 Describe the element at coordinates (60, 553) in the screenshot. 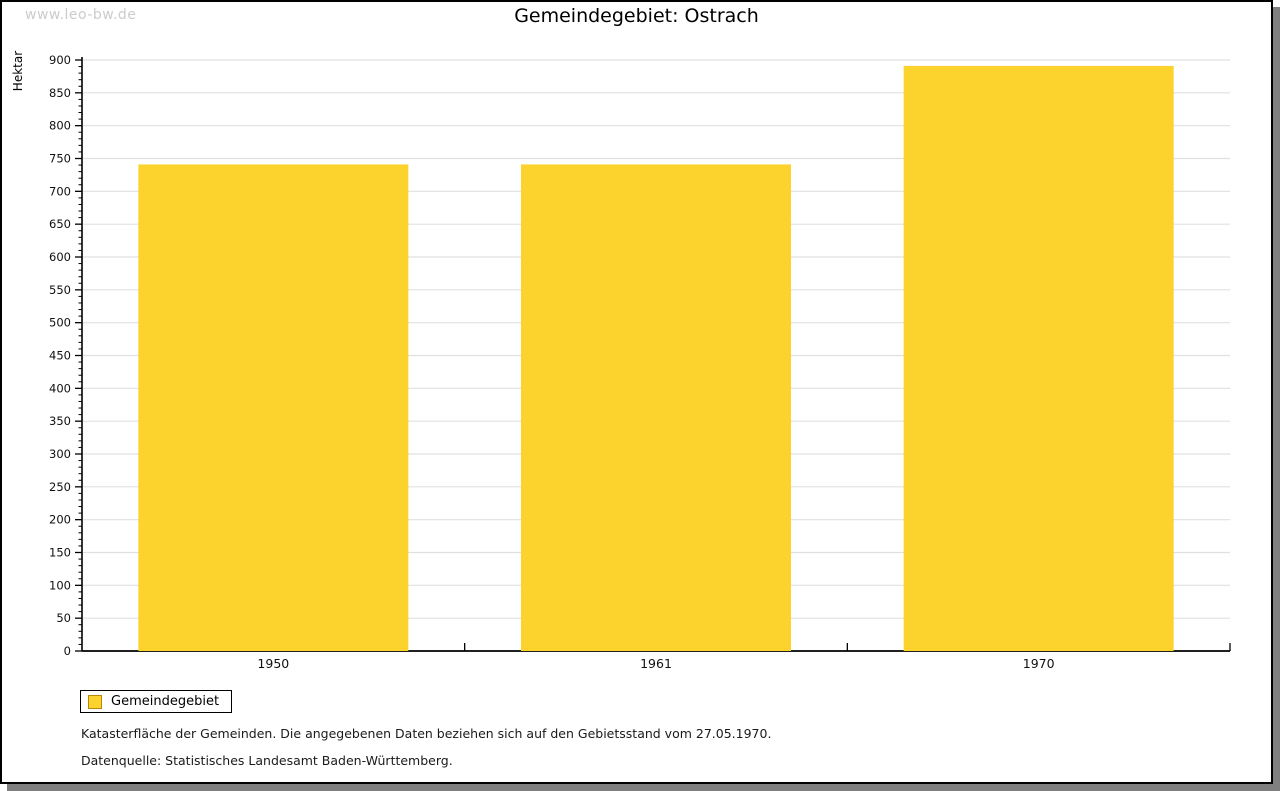

I see `y-tick-label: 150` at that location.